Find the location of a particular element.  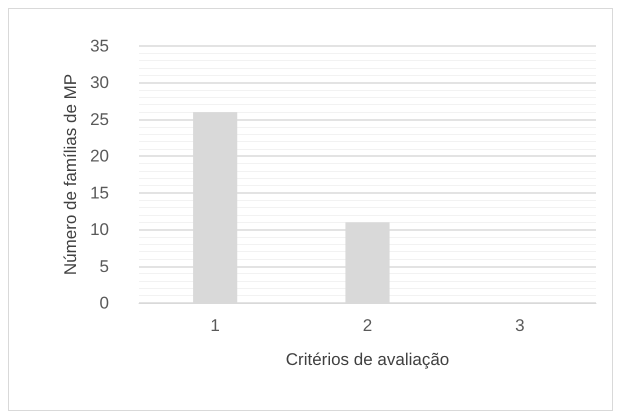

y-tick-label: 35 is located at coordinates (99, 46).